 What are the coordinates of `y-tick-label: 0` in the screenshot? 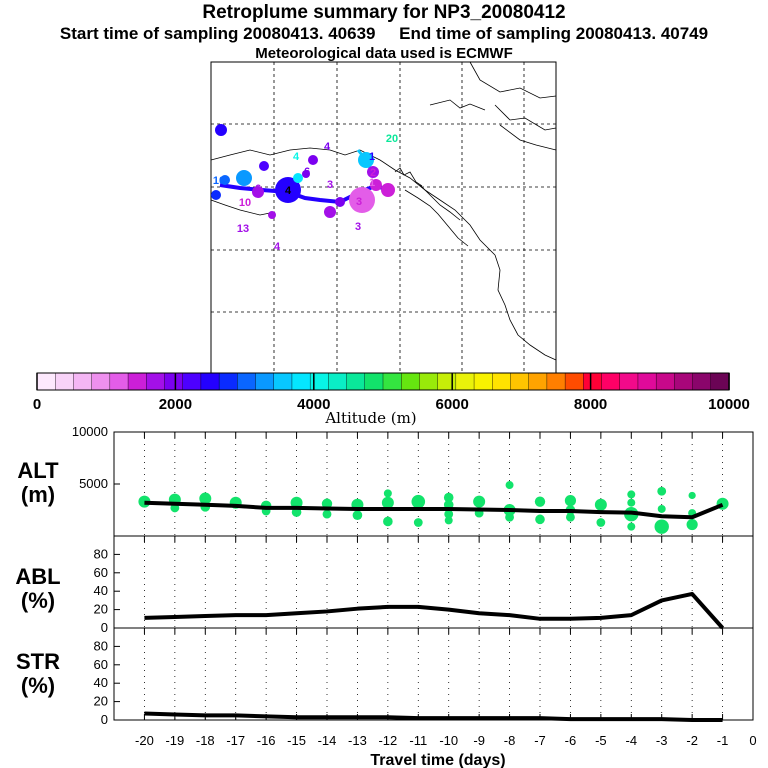 It's located at (104, 719).